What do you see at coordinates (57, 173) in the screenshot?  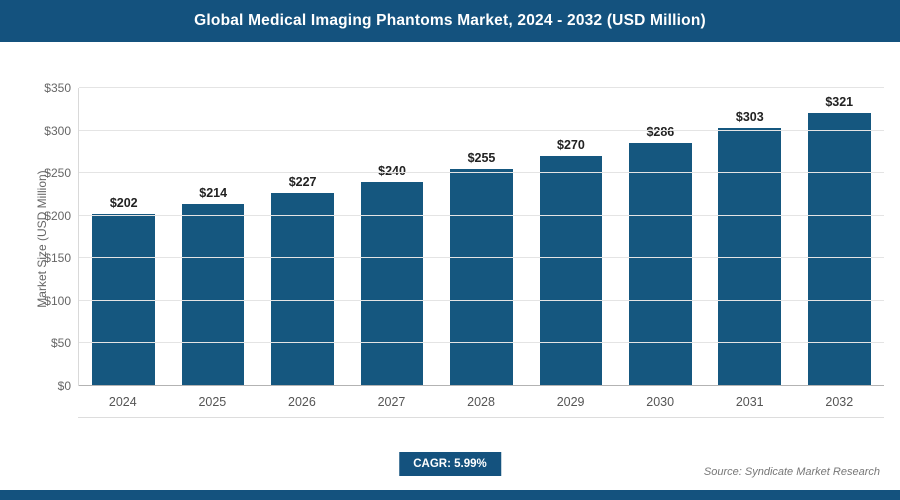 I see `y-tick-label: $250` at bounding box center [57, 173].